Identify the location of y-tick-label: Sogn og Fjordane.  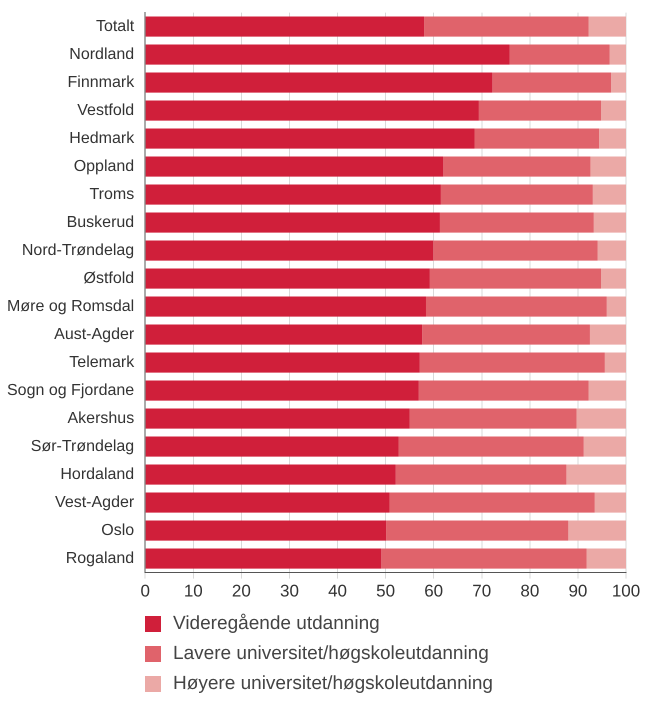
(70, 391).